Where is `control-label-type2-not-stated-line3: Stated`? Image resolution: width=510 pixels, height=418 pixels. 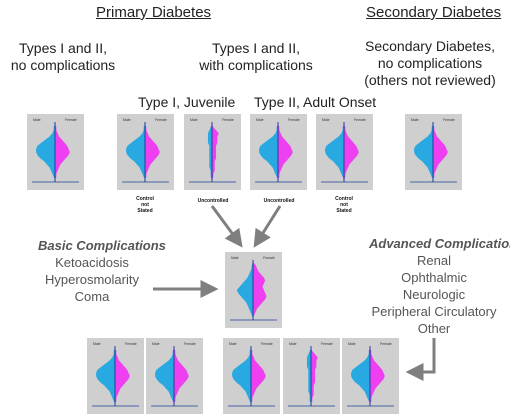 control-label-type2-not-stated-line3: Stated is located at coordinates (344, 211).